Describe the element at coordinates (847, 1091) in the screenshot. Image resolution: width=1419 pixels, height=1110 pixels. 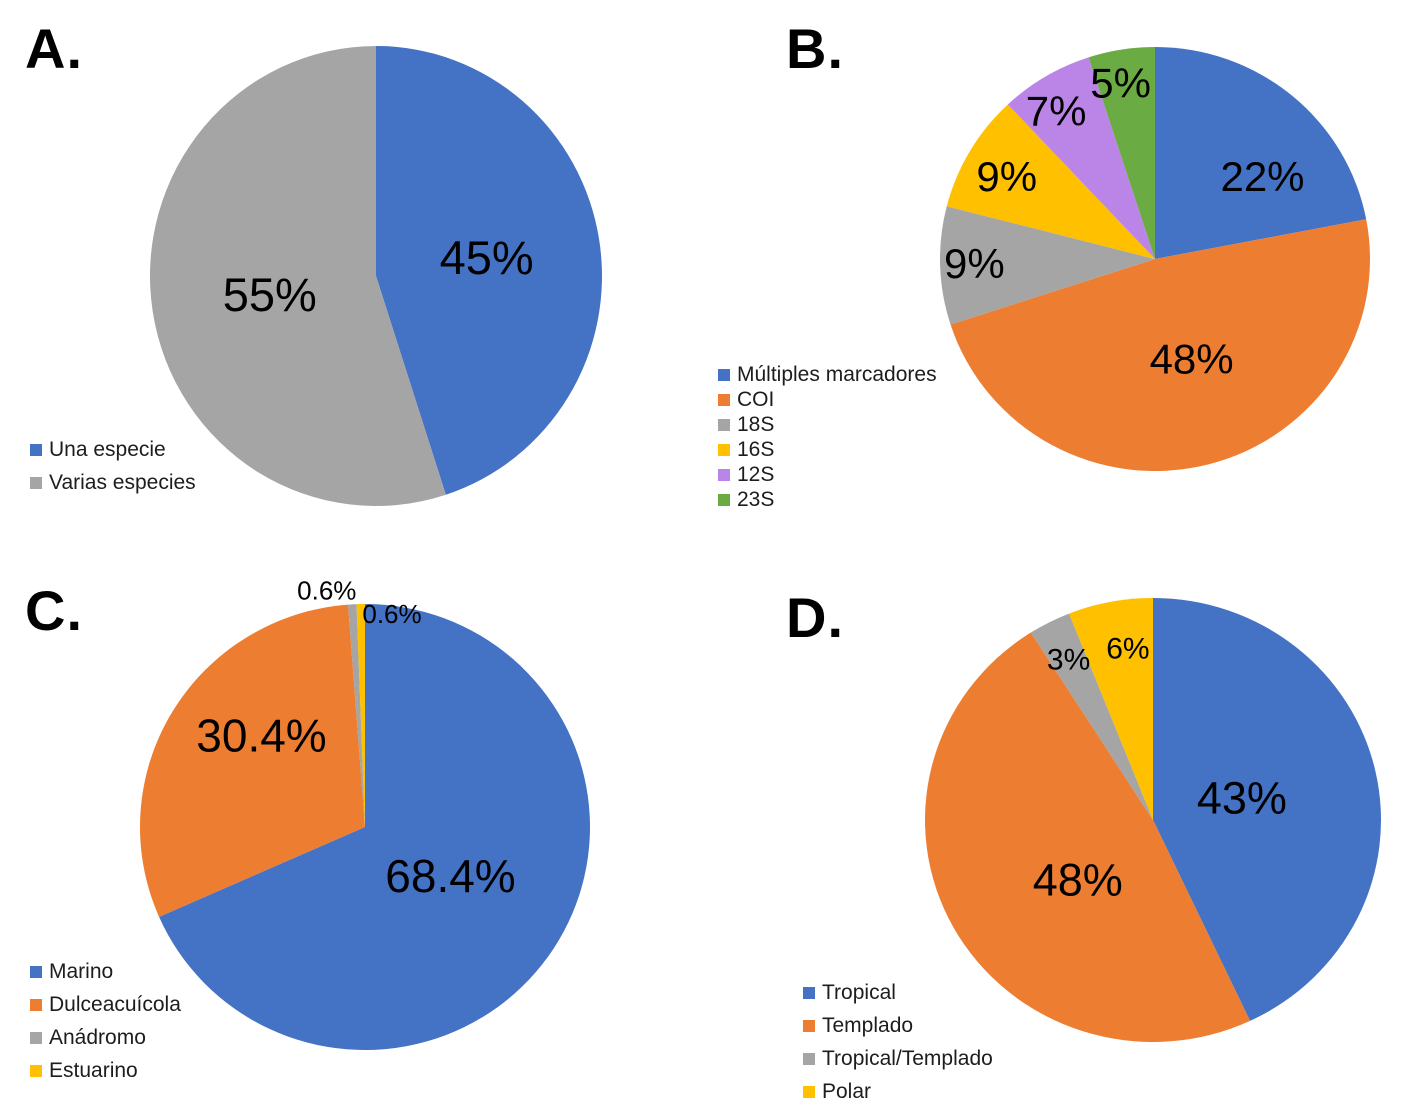
I see `legend-label: Polar` at that location.